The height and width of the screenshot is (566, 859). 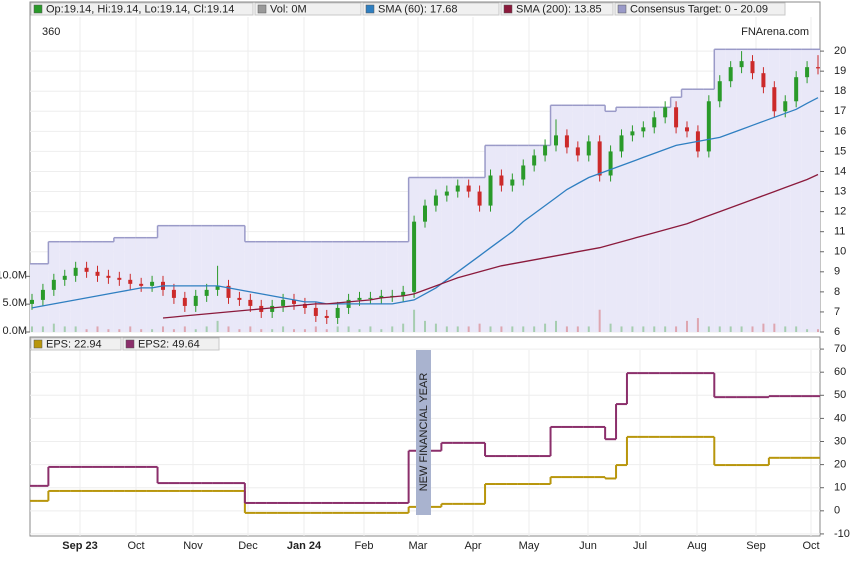 I want to click on x-tick-label: Feb, so click(x=364, y=546).